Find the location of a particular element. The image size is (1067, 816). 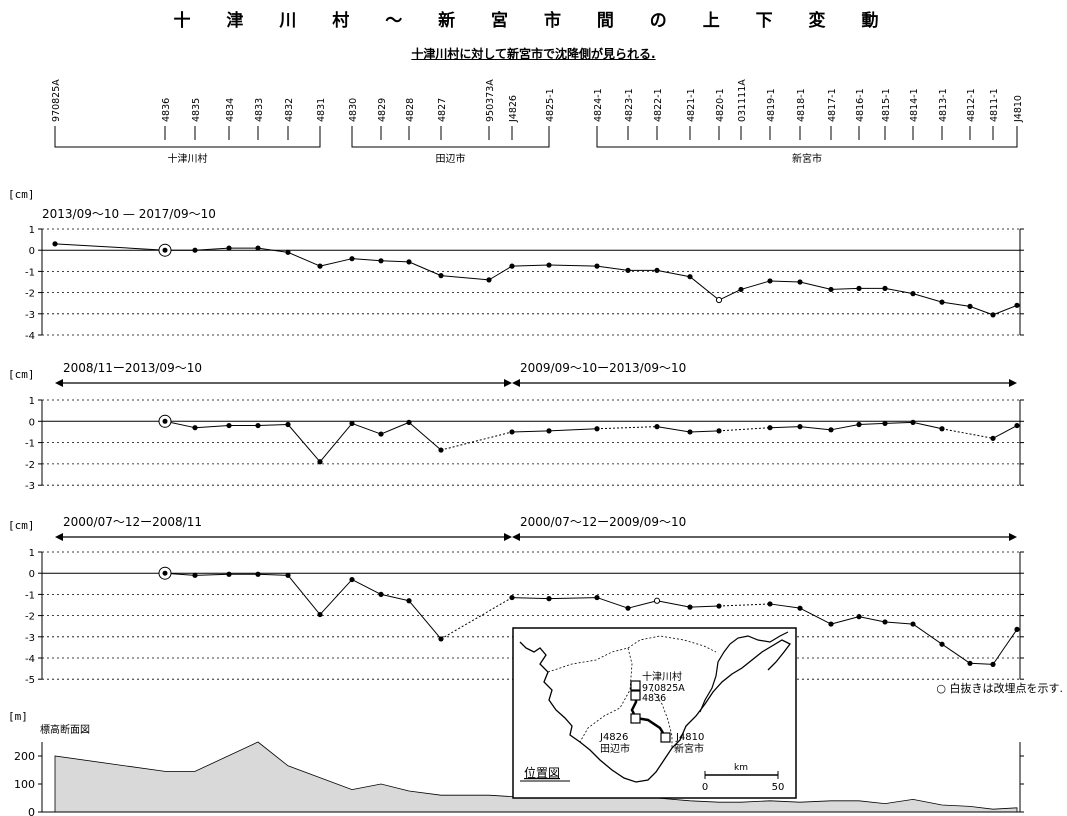

station-marker-970825A is located at coordinates (635, 685).